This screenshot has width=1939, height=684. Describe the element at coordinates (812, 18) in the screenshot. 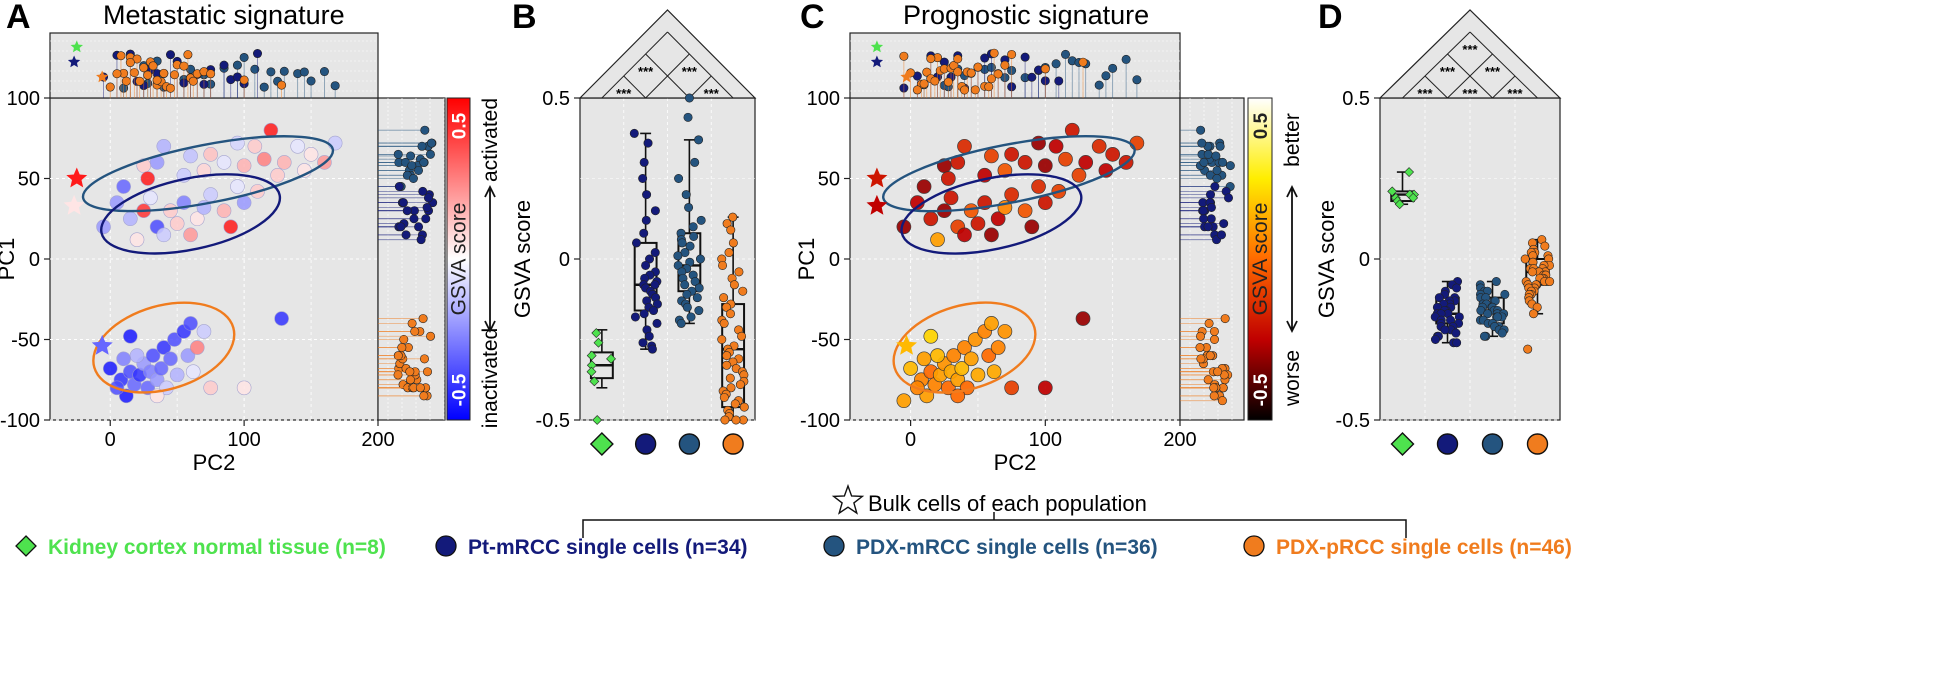

I see `panel-letter-c: C` at that location.